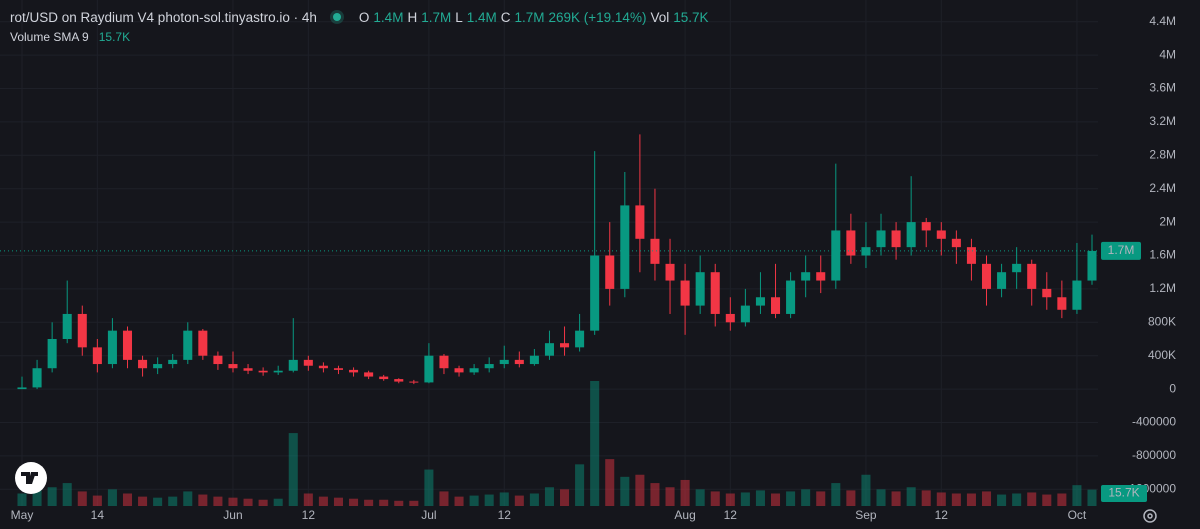  I want to click on logo-mark, so click(29, 478).